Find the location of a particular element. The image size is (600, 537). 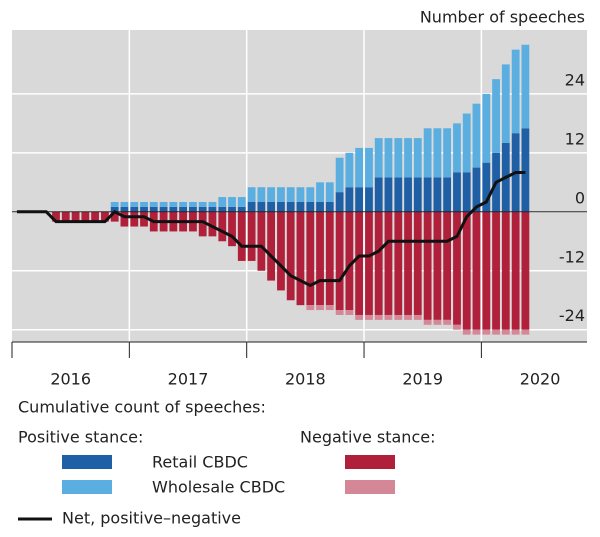

legend-group: Positive stance: is located at coordinates (80, 437).